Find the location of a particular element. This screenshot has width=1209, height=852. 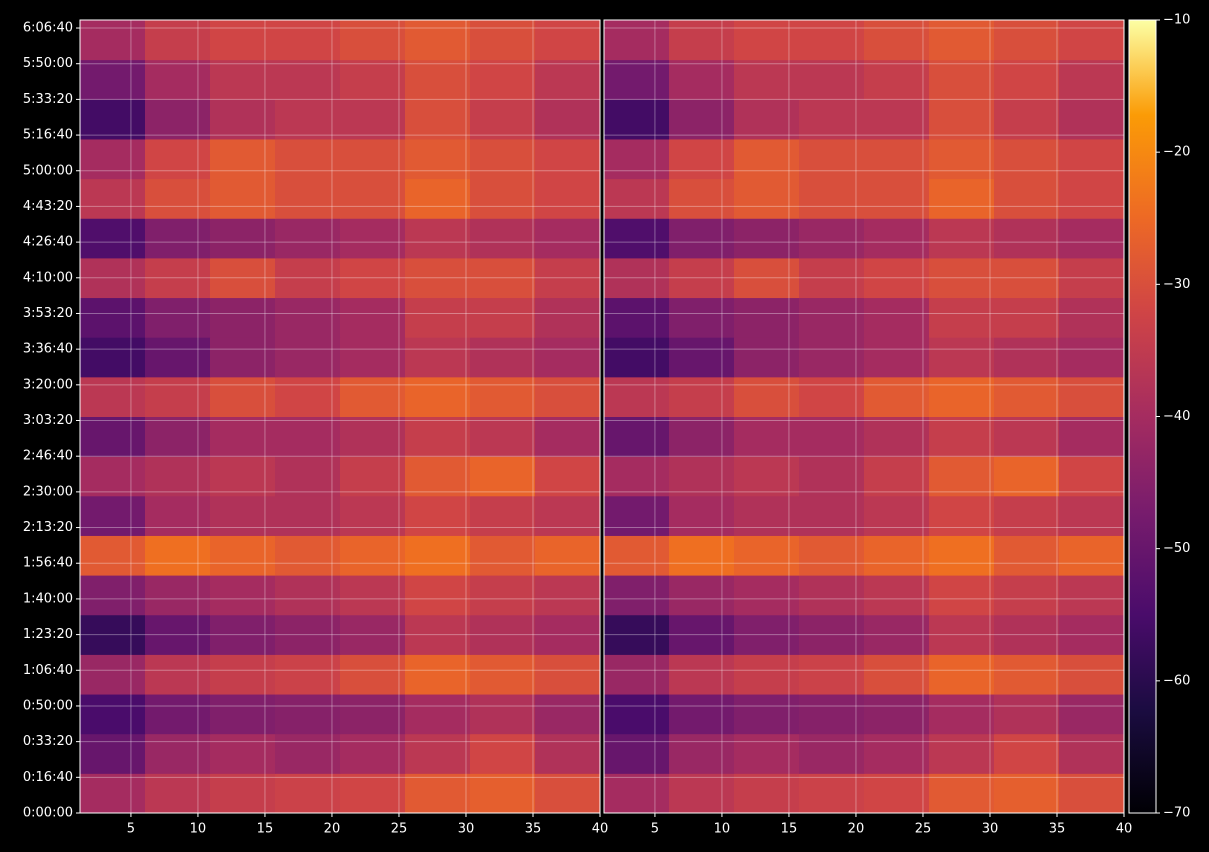

y-tick-label: 0:33:20 is located at coordinates (48, 741).